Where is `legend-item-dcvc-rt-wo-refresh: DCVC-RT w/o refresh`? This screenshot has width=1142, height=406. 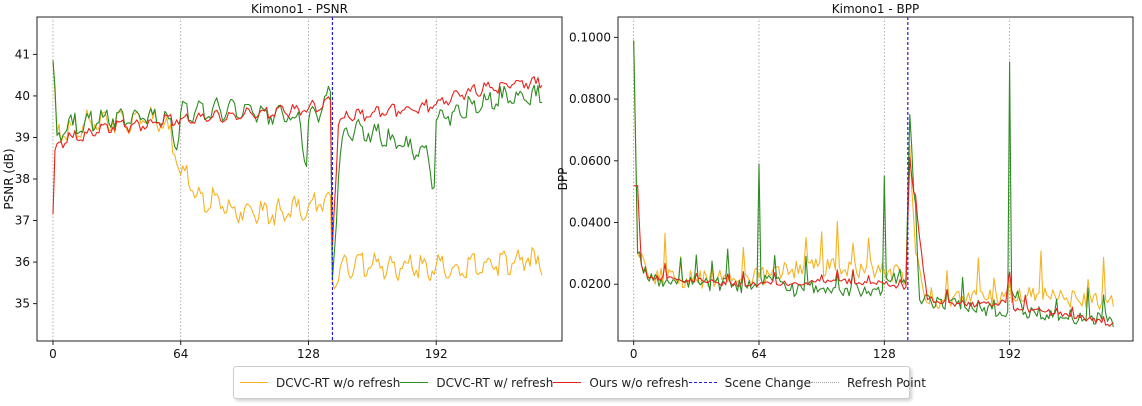
legend-item-dcvc-rt-wo-refresh: DCVC-RT w/o refresh is located at coordinates (320, 383).